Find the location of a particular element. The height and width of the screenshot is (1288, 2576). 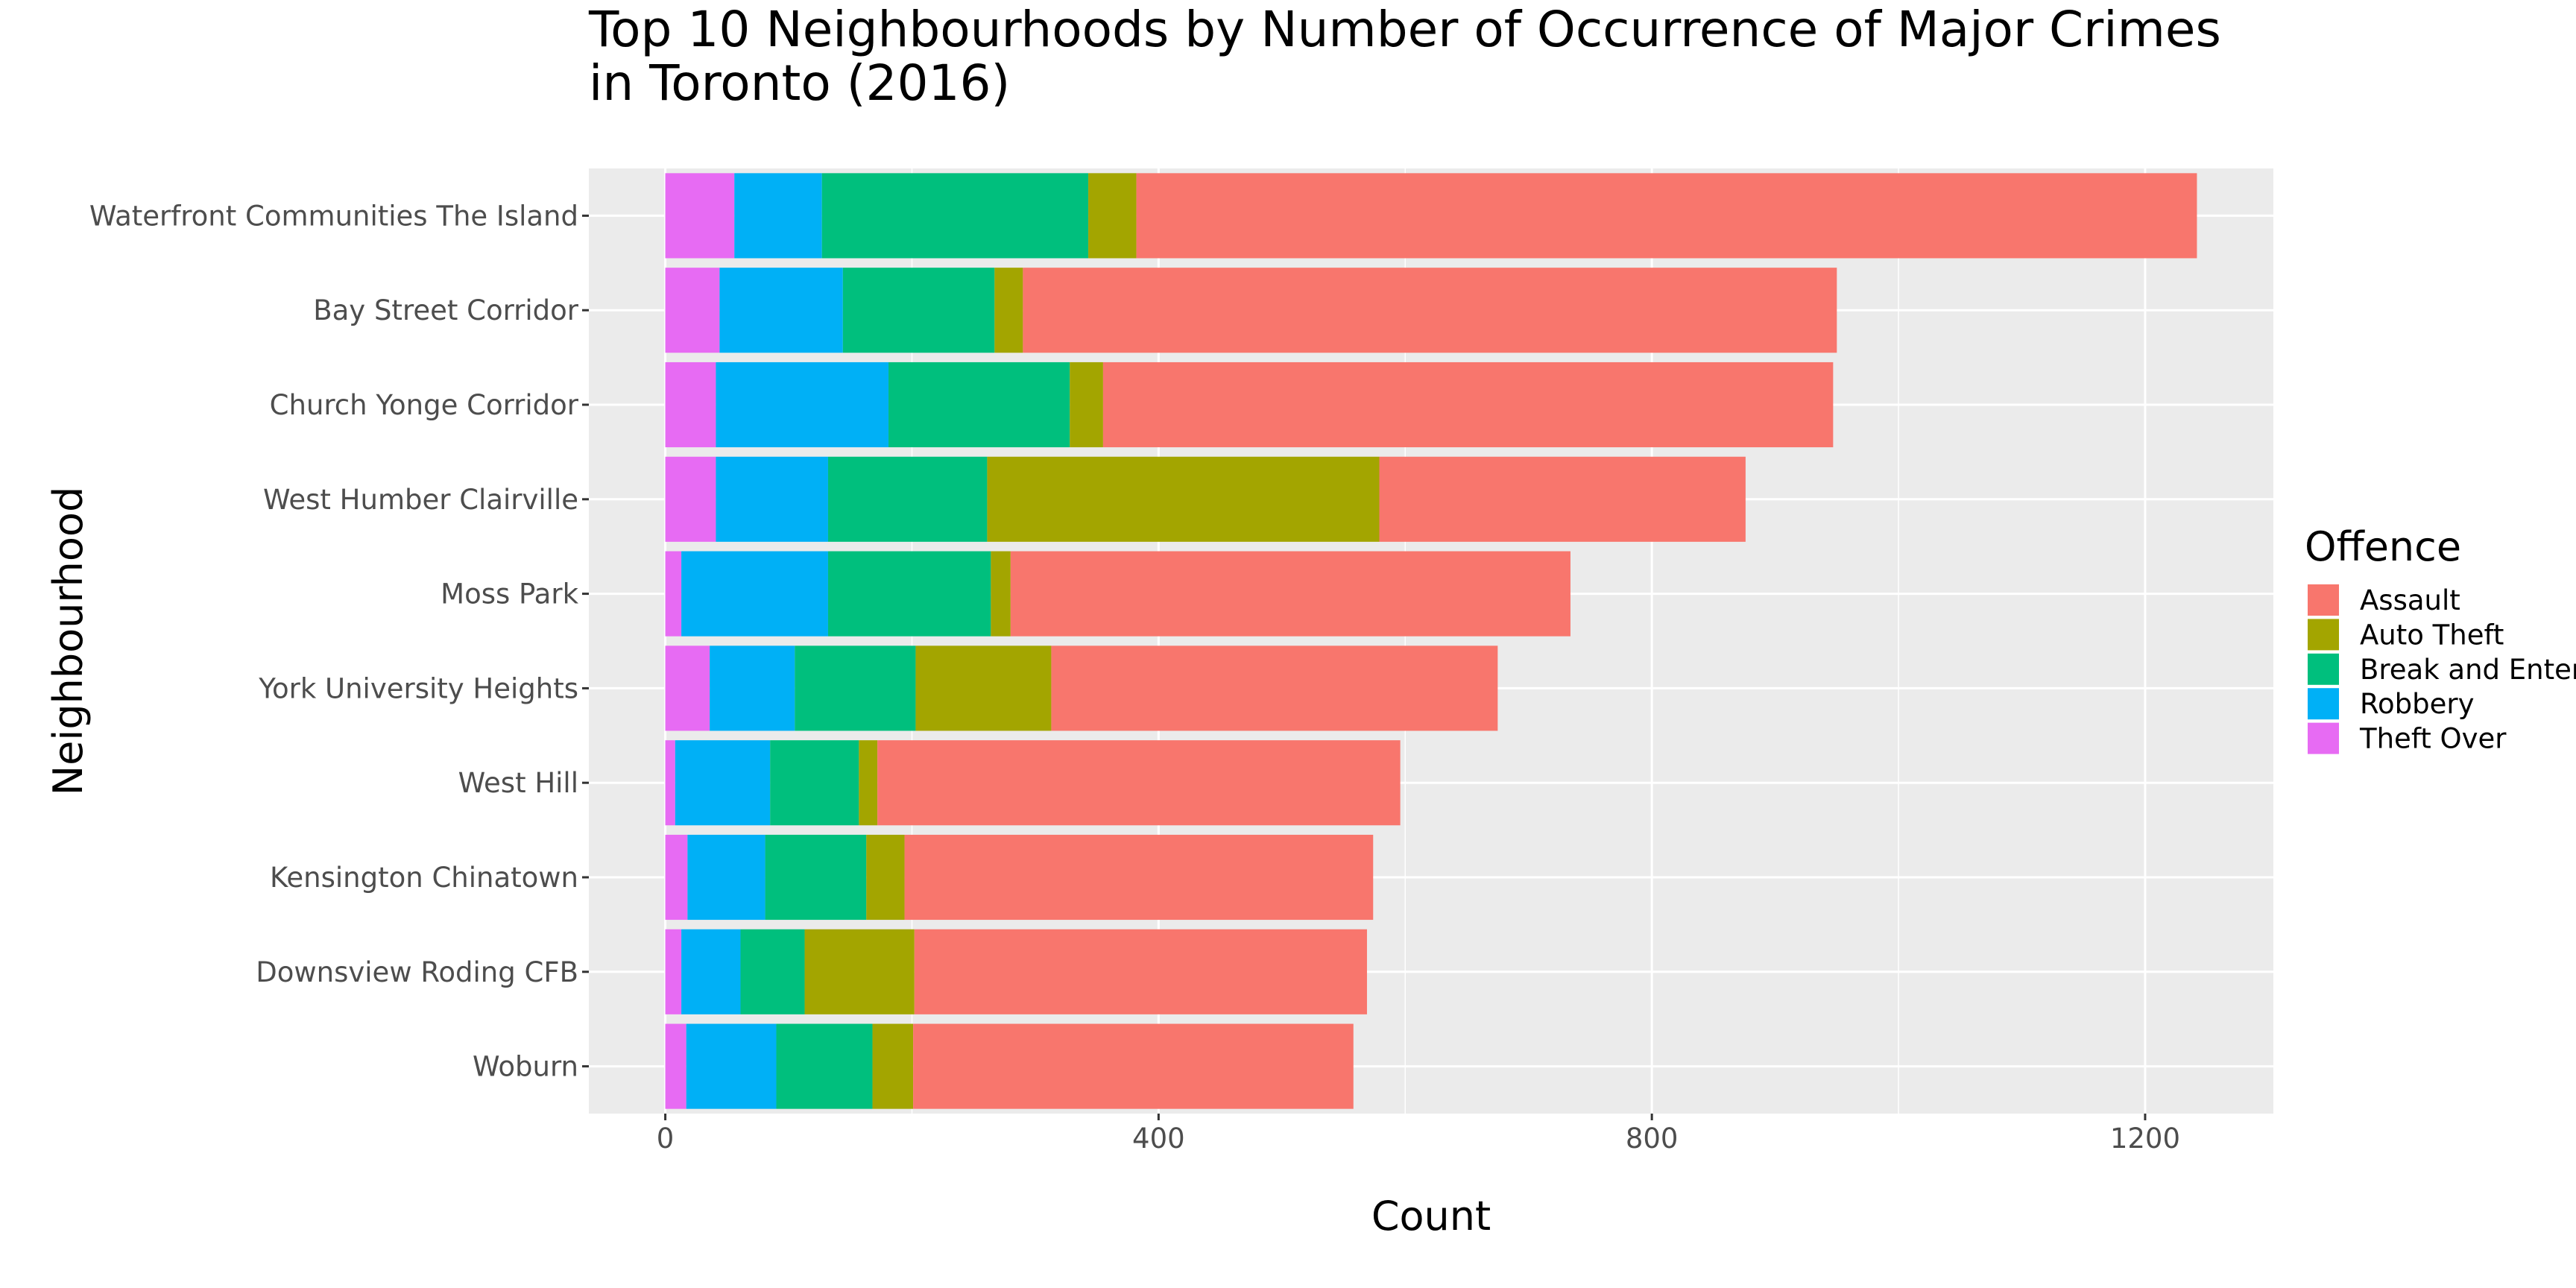

legend-label-auto-theft: Auto Theft is located at coordinates (2432, 635).